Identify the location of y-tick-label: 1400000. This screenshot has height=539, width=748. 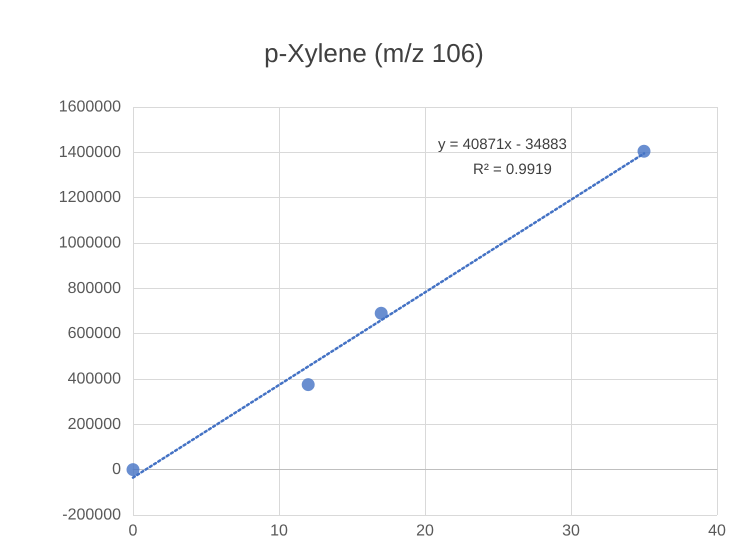
(90, 152).